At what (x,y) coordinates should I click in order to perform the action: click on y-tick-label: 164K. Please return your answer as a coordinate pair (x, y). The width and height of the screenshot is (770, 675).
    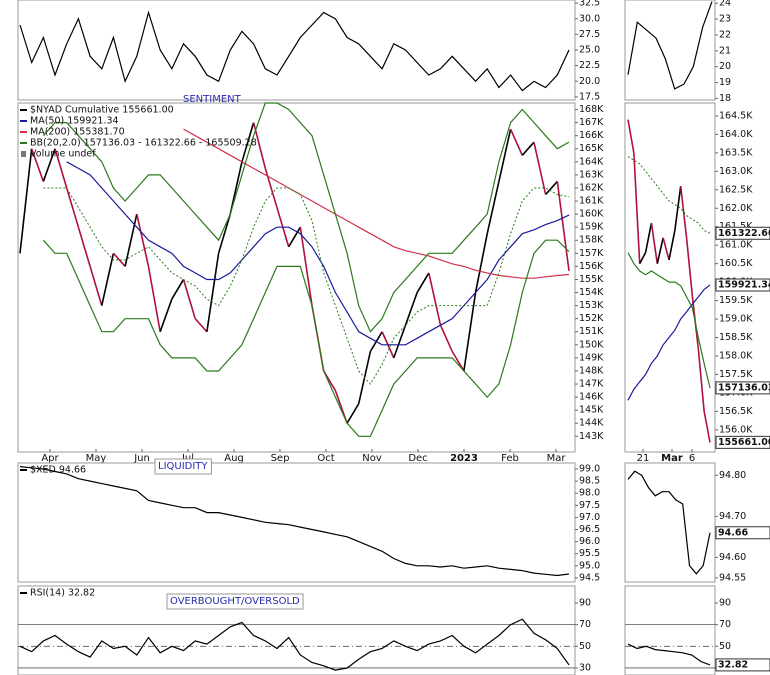
    Looking at the image, I should click on (591, 161).